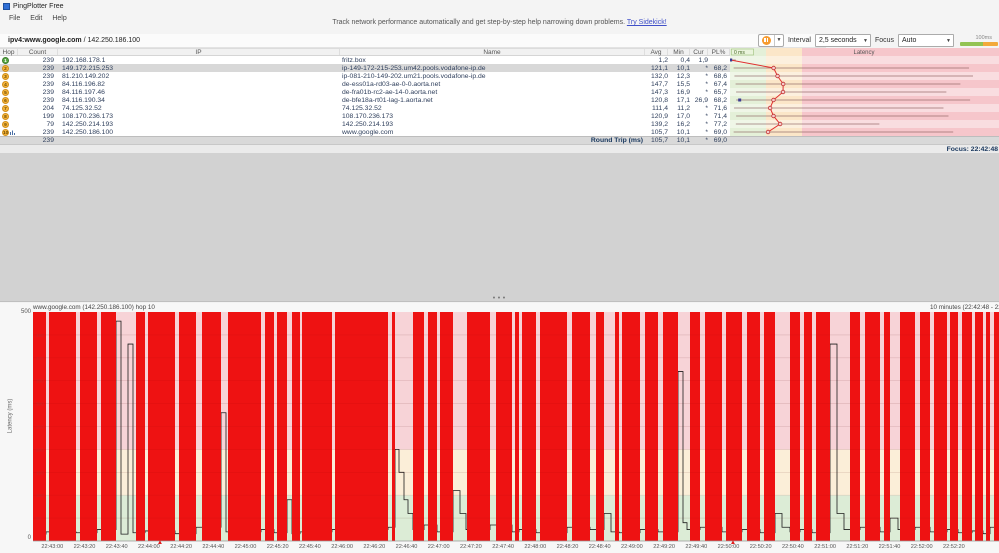  Describe the element at coordinates (83, 84) in the screenshot. I see `ip-cell: 84.116.196.82` at that location.